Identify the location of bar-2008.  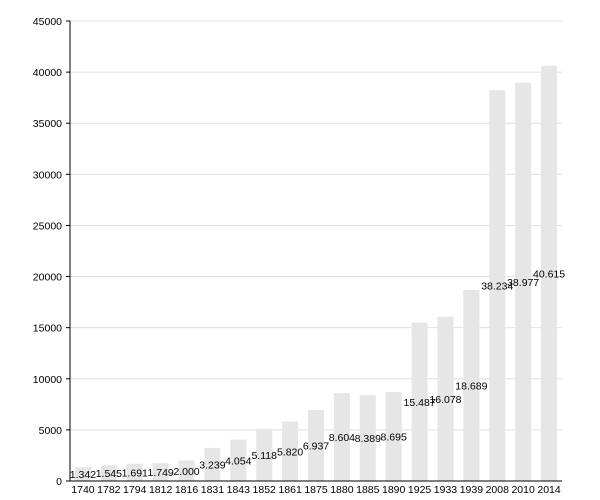
(497, 285).